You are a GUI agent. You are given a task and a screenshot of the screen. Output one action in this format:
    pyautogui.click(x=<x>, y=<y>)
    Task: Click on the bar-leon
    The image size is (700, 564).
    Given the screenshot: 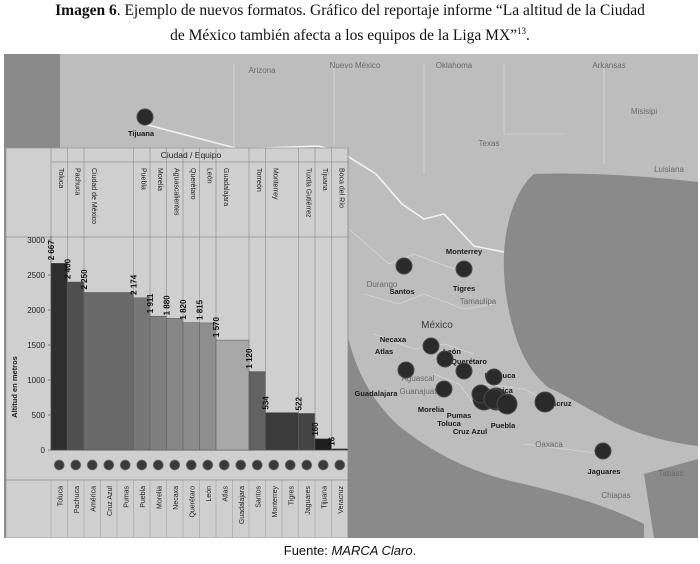 What is the action you would take?
    pyautogui.click(x=208, y=386)
    